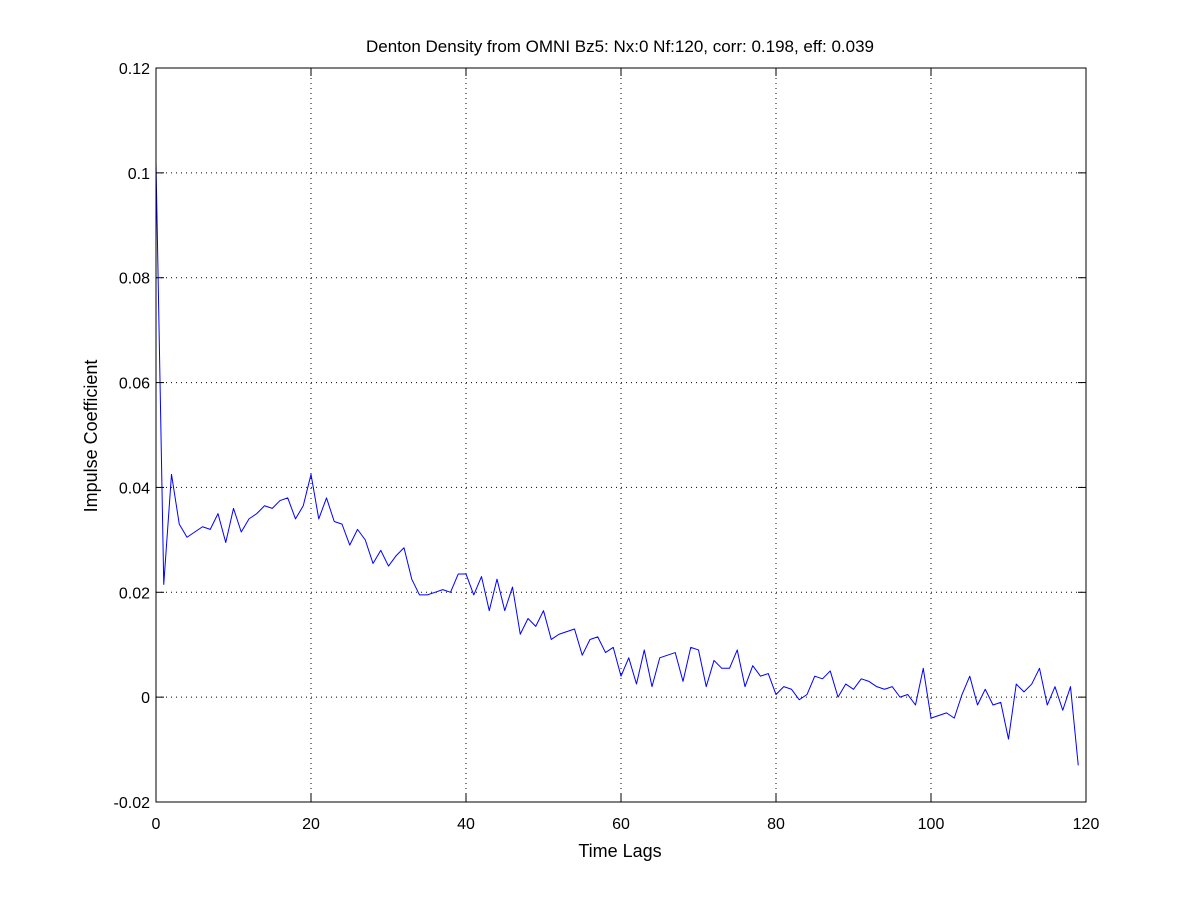  Describe the element at coordinates (132, 436) in the screenshot. I see `y-tick-labels: -0.02 0 0.02 0.04 0.06 0.08 0.1 0.12` at that location.